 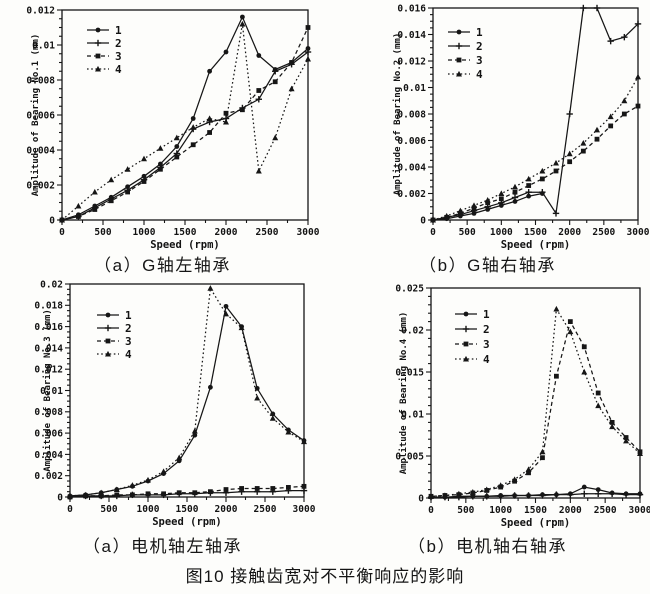 I want to click on svg-text: 0.018, so click(x=48, y=306).